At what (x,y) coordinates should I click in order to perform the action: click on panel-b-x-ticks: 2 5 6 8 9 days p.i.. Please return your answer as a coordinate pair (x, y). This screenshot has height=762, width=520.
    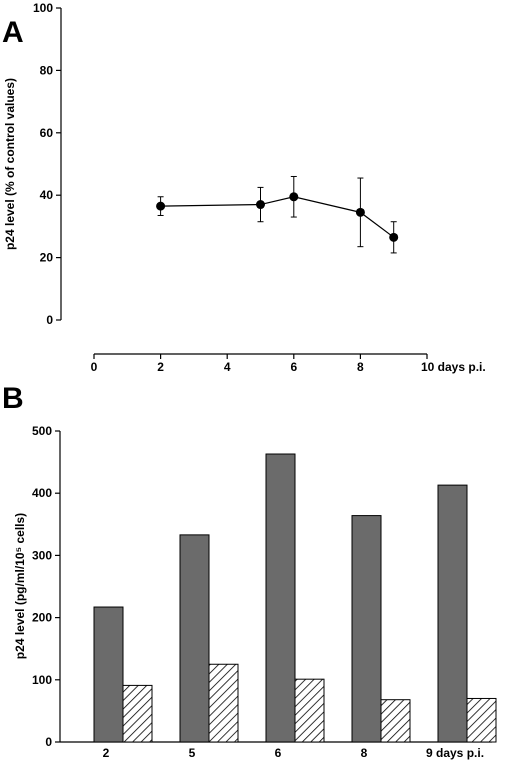
    Looking at the image, I should click on (293, 753).